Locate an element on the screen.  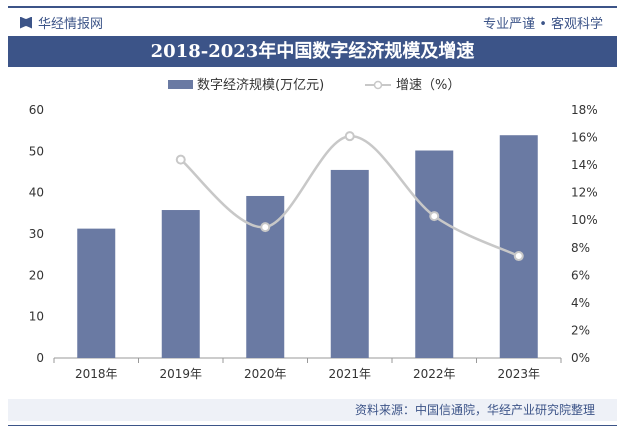
source-note: 资料来源：中国信通院，华经产业研究院整理 is located at coordinates (312, 410).